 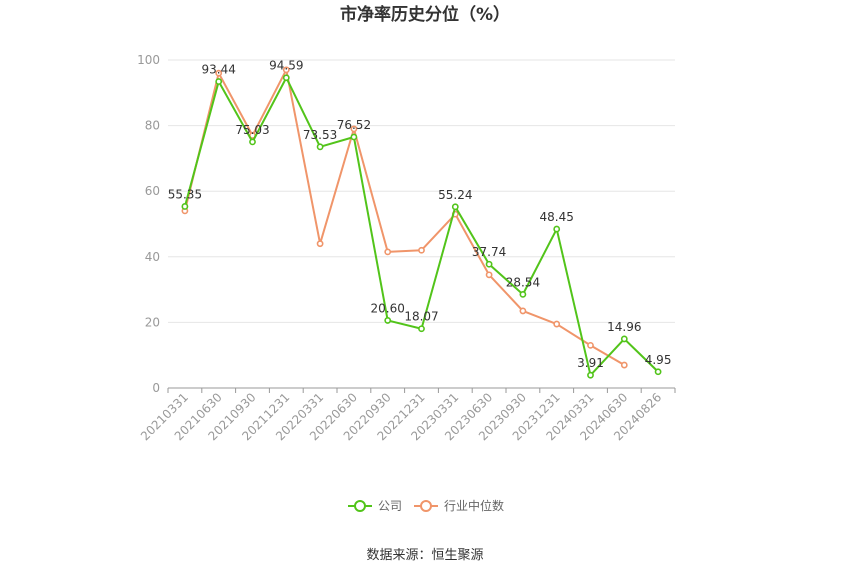 What do you see at coordinates (152, 191) in the screenshot?
I see `y-tick-label: 60` at bounding box center [152, 191].